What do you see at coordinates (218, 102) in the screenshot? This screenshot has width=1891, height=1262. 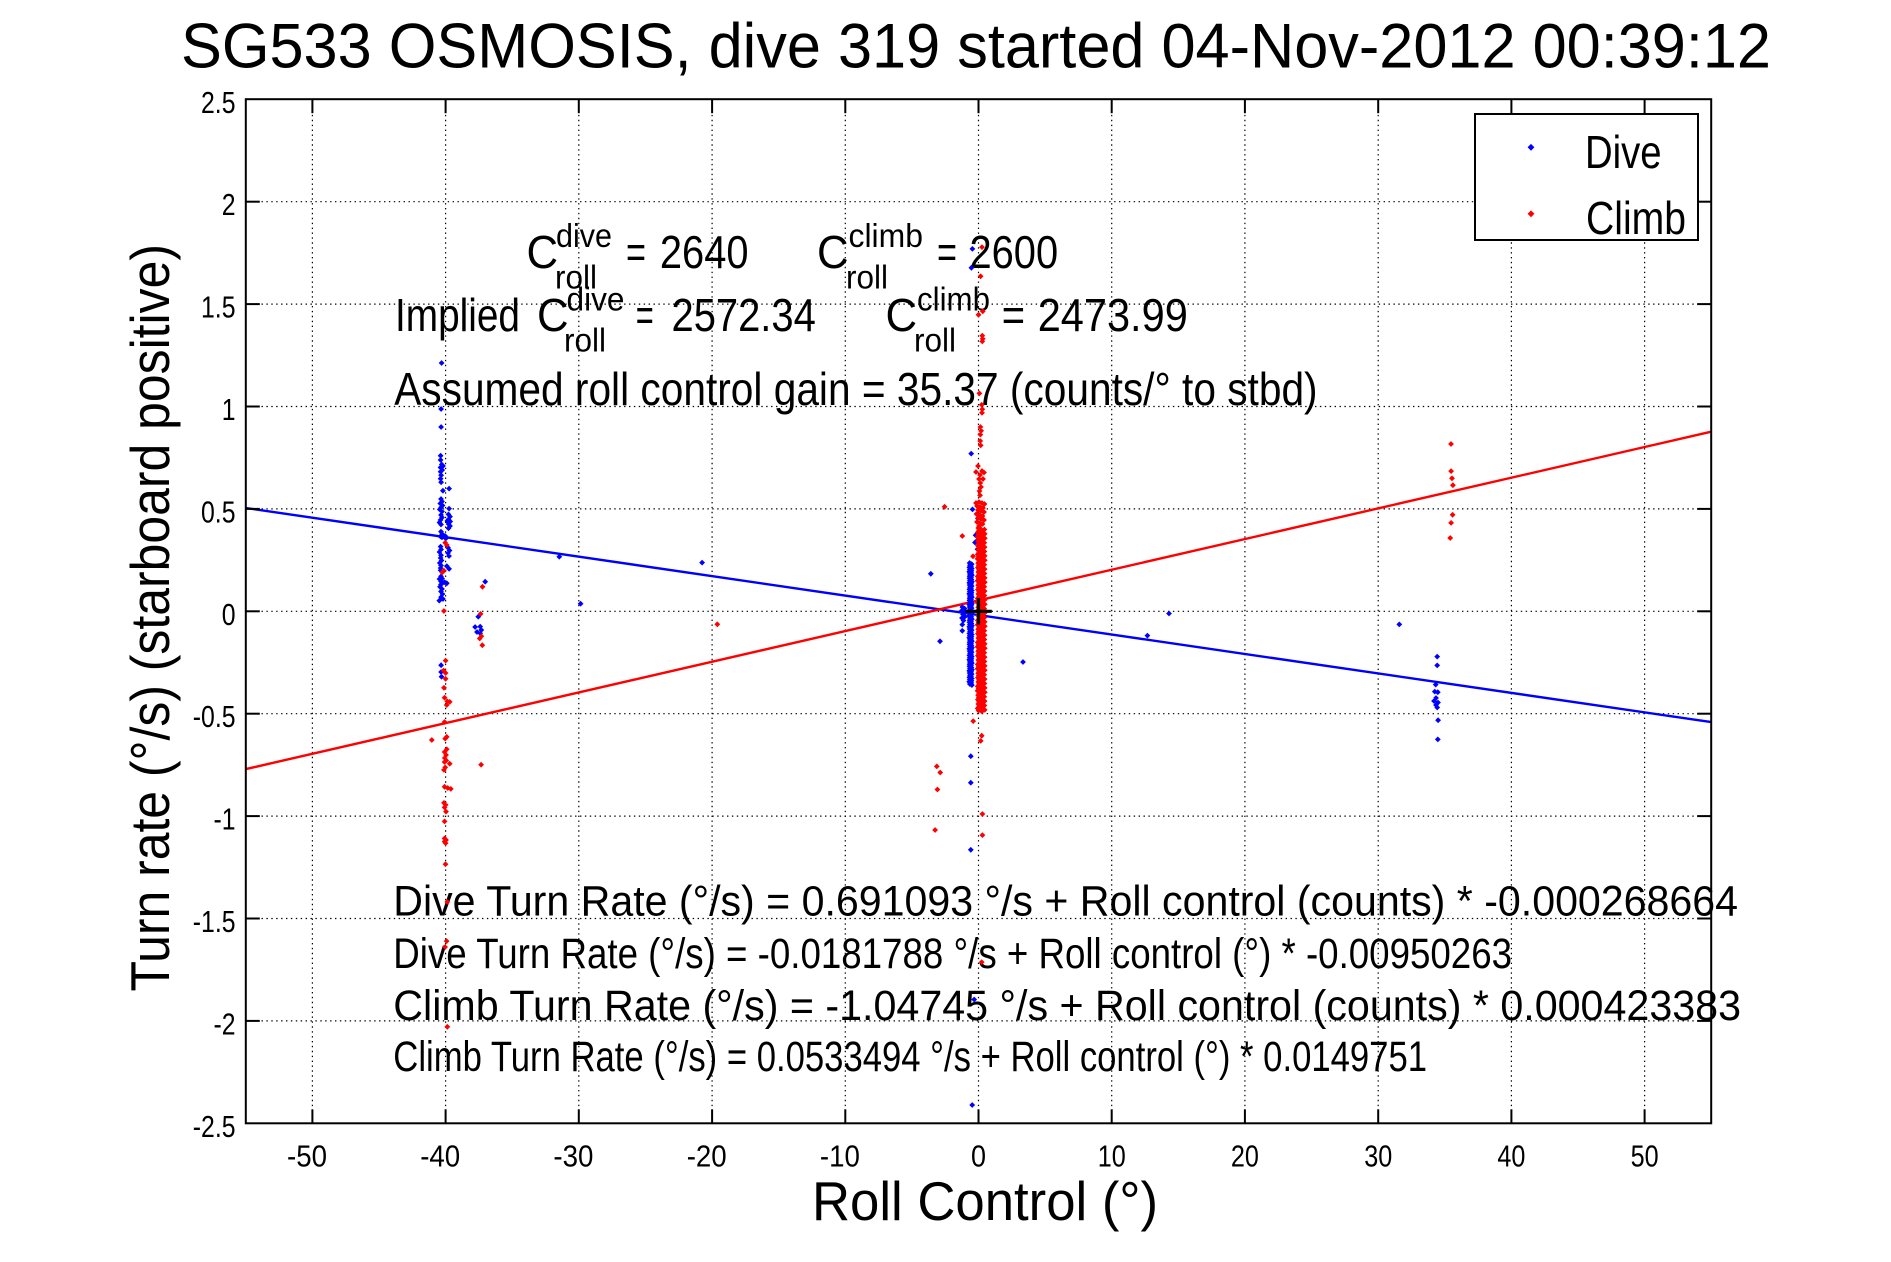 I see `svg-text: 2.5` at bounding box center [218, 102].